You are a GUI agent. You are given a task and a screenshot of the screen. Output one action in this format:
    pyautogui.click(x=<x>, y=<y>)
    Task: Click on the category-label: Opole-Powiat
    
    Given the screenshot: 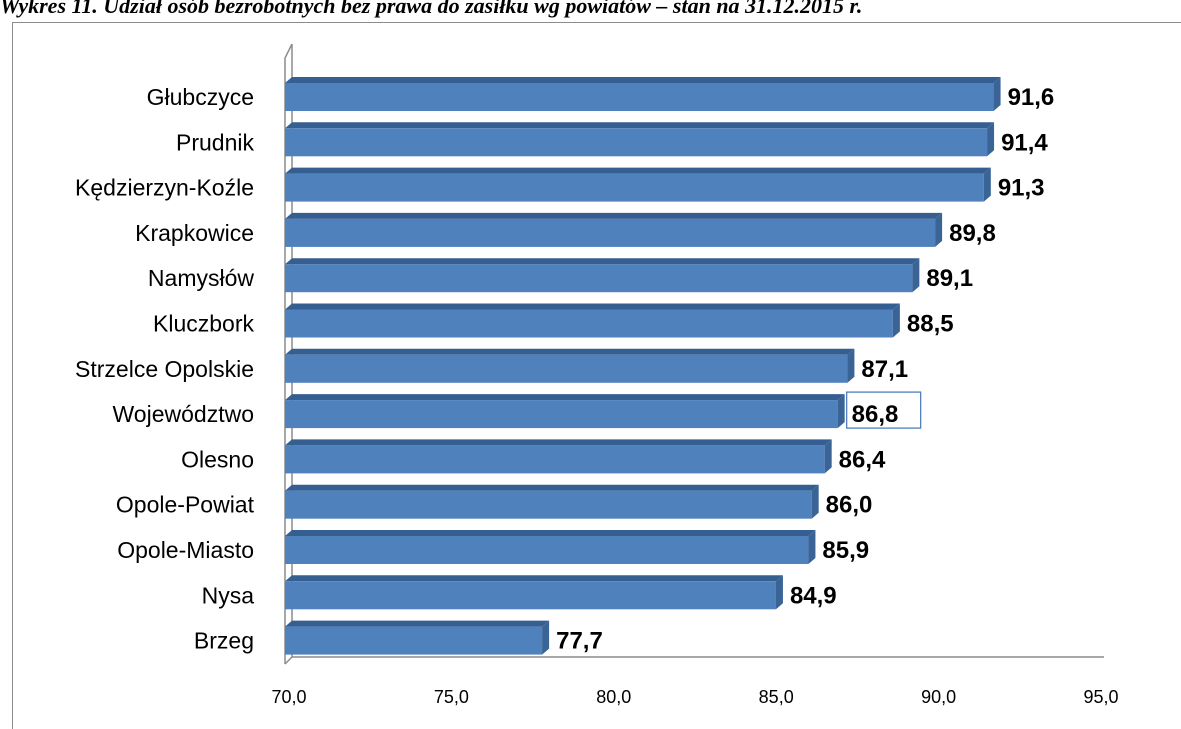 What is the action you would take?
    pyautogui.click(x=185, y=505)
    